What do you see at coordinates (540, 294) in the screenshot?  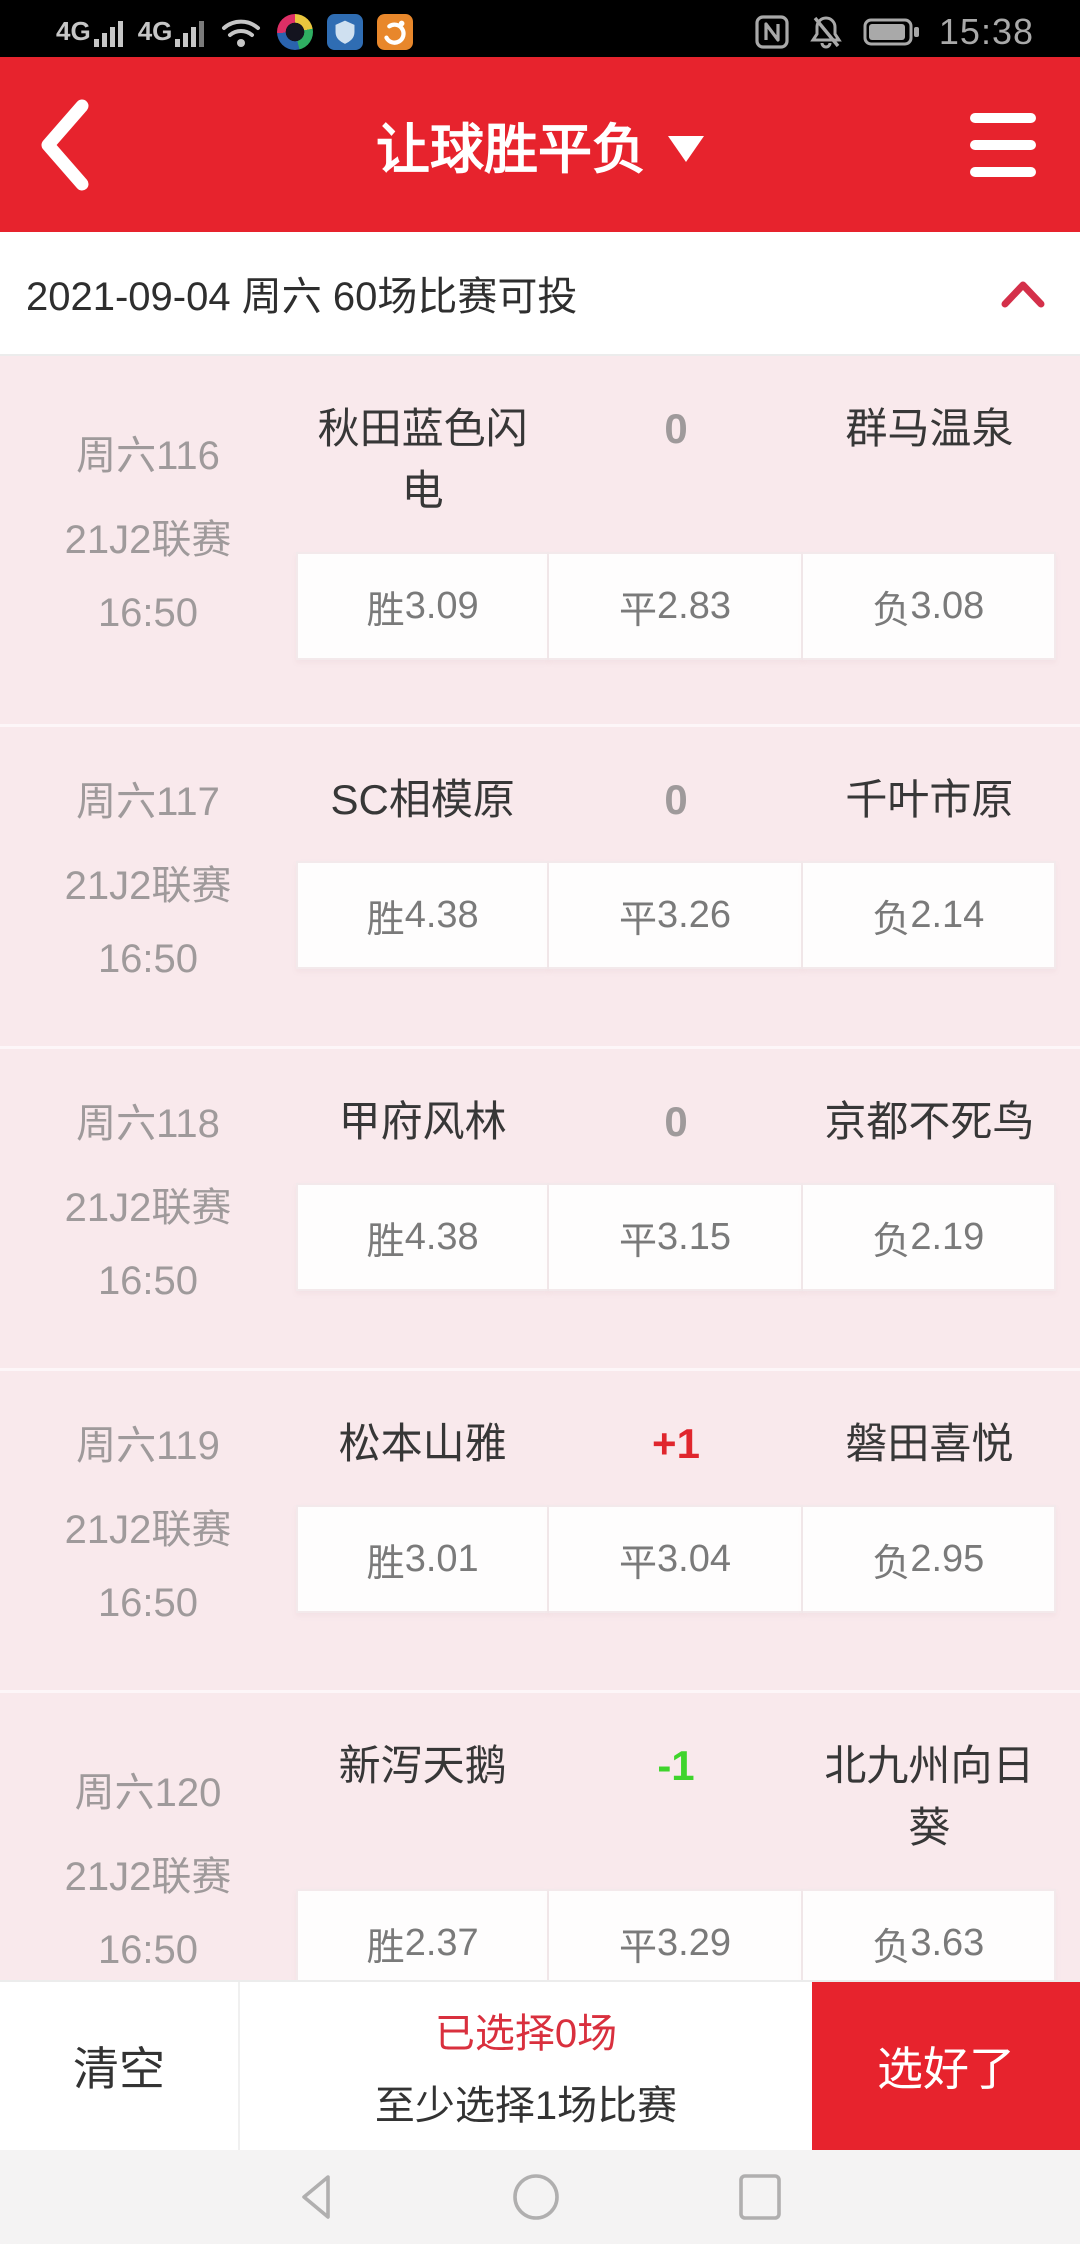 I see `date-bar: 2021-09-04 周六 60场比赛可投` at bounding box center [540, 294].